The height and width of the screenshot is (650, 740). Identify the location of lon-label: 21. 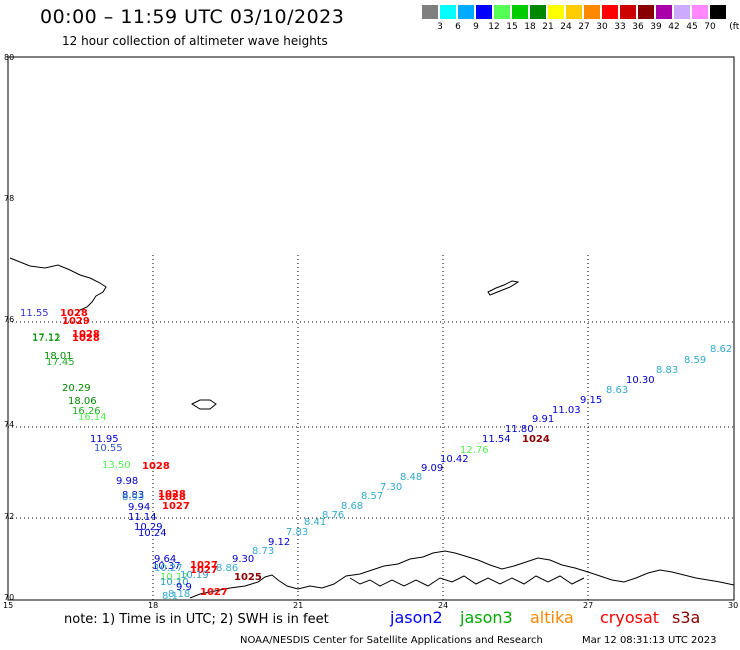
(298, 605).